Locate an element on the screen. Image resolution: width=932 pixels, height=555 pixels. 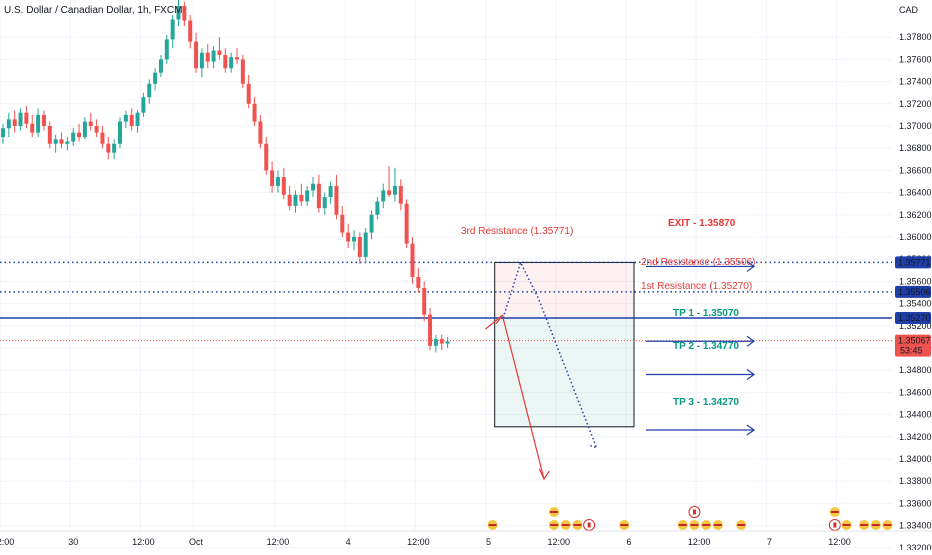
price-tick-label: 1.36800 is located at coordinates (915, 148).